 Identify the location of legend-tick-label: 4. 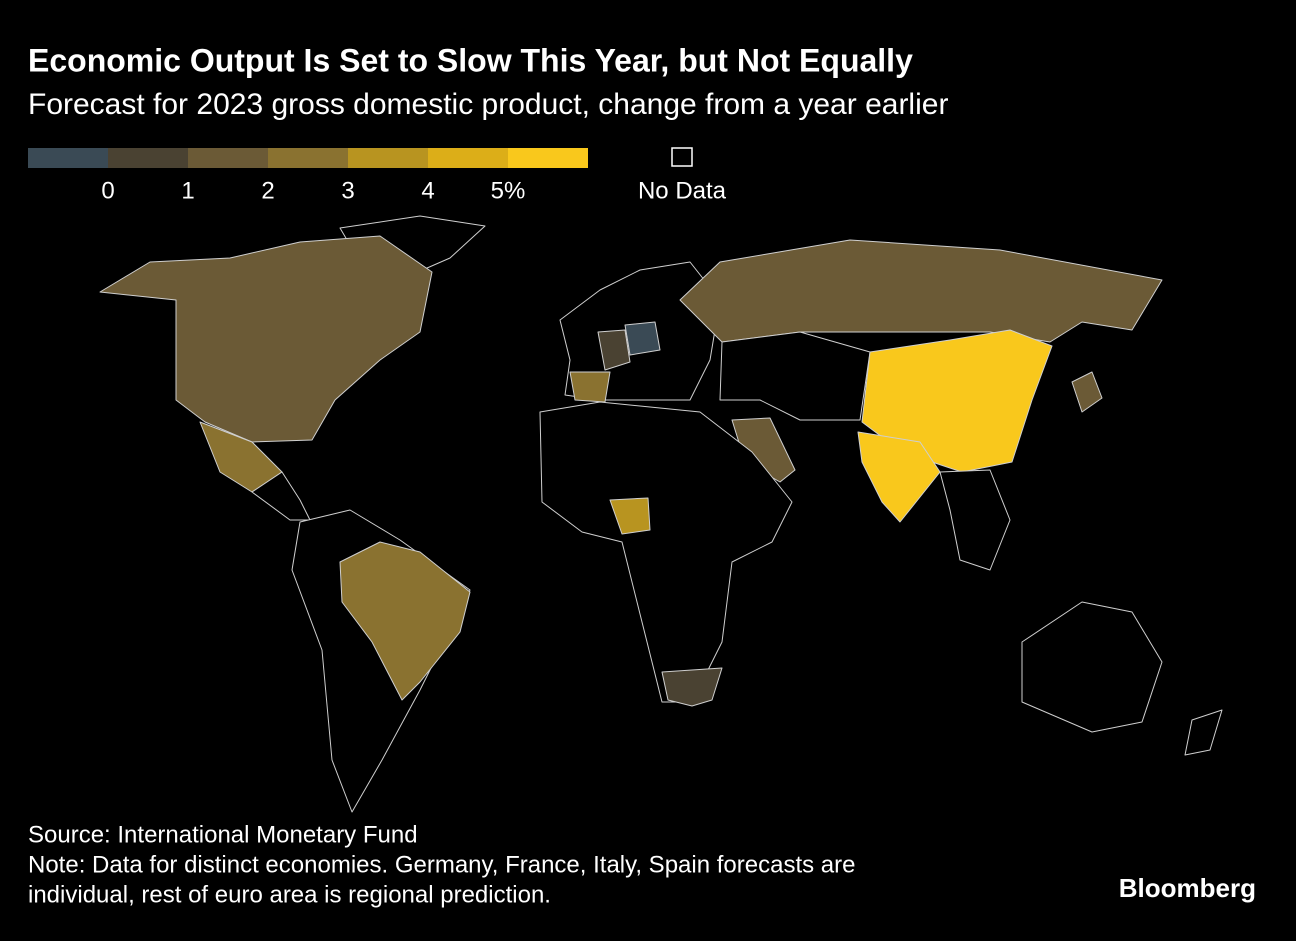
(427, 190).